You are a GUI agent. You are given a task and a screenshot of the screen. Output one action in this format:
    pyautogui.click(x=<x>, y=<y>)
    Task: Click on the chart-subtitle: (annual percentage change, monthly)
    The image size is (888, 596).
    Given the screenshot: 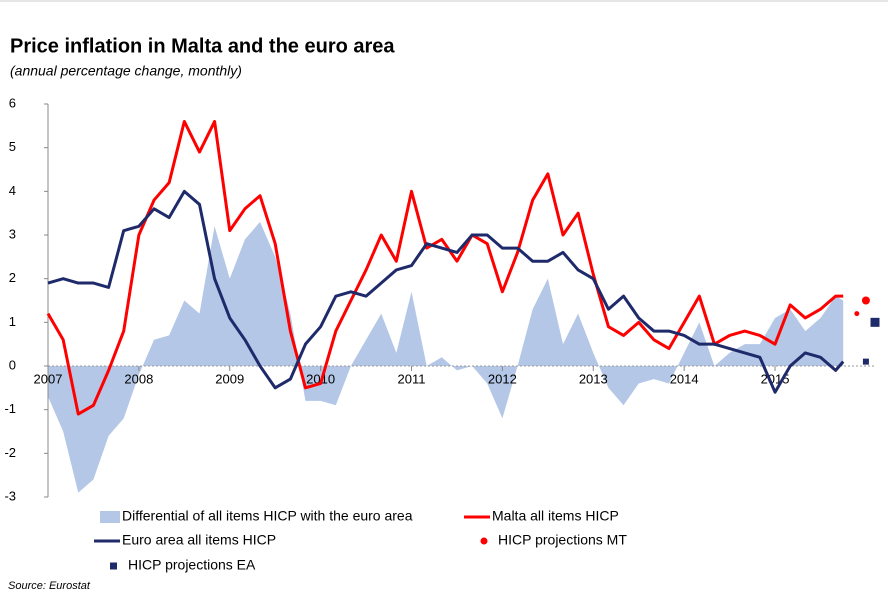 What is the action you would take?
    pyautogui.click(x=126, y=71)
    